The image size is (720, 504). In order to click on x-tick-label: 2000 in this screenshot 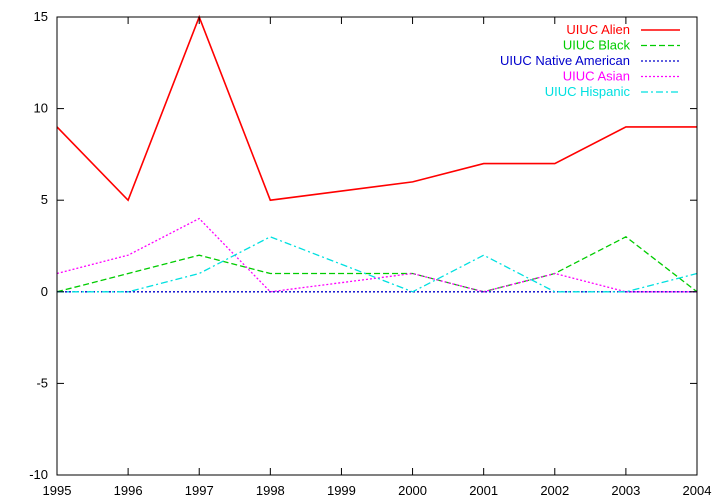, I will do `click(412, 490)`.